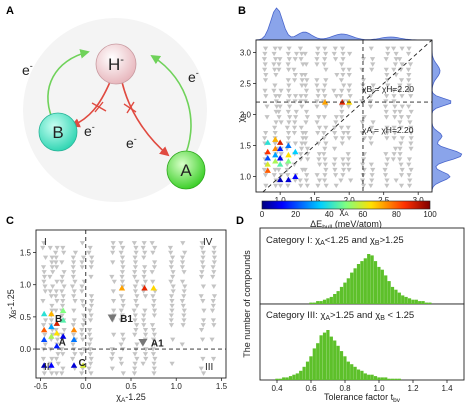 The image size is (474, 405). What do you see at coordinates (362, 214) in the screenshot?
I see `colorbar-tick-label: 60` at bounding box center [362, 214].